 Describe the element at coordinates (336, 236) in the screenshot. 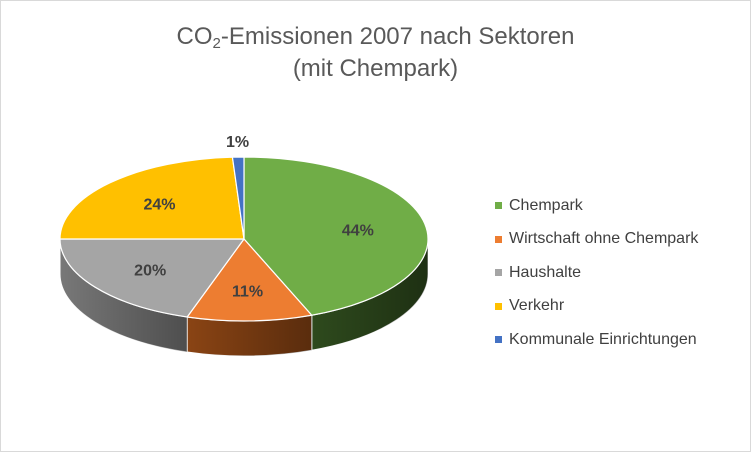

I see `pie-slice-chempark` at that location.